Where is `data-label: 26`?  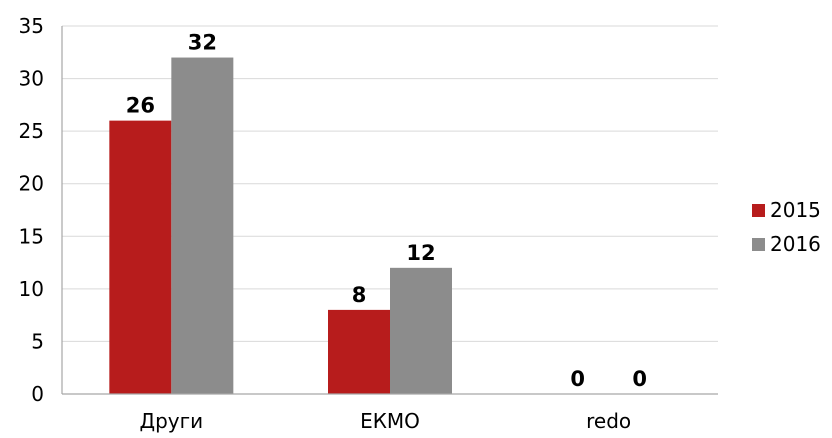 data-label: 26 is located at coordinates (140, 106).